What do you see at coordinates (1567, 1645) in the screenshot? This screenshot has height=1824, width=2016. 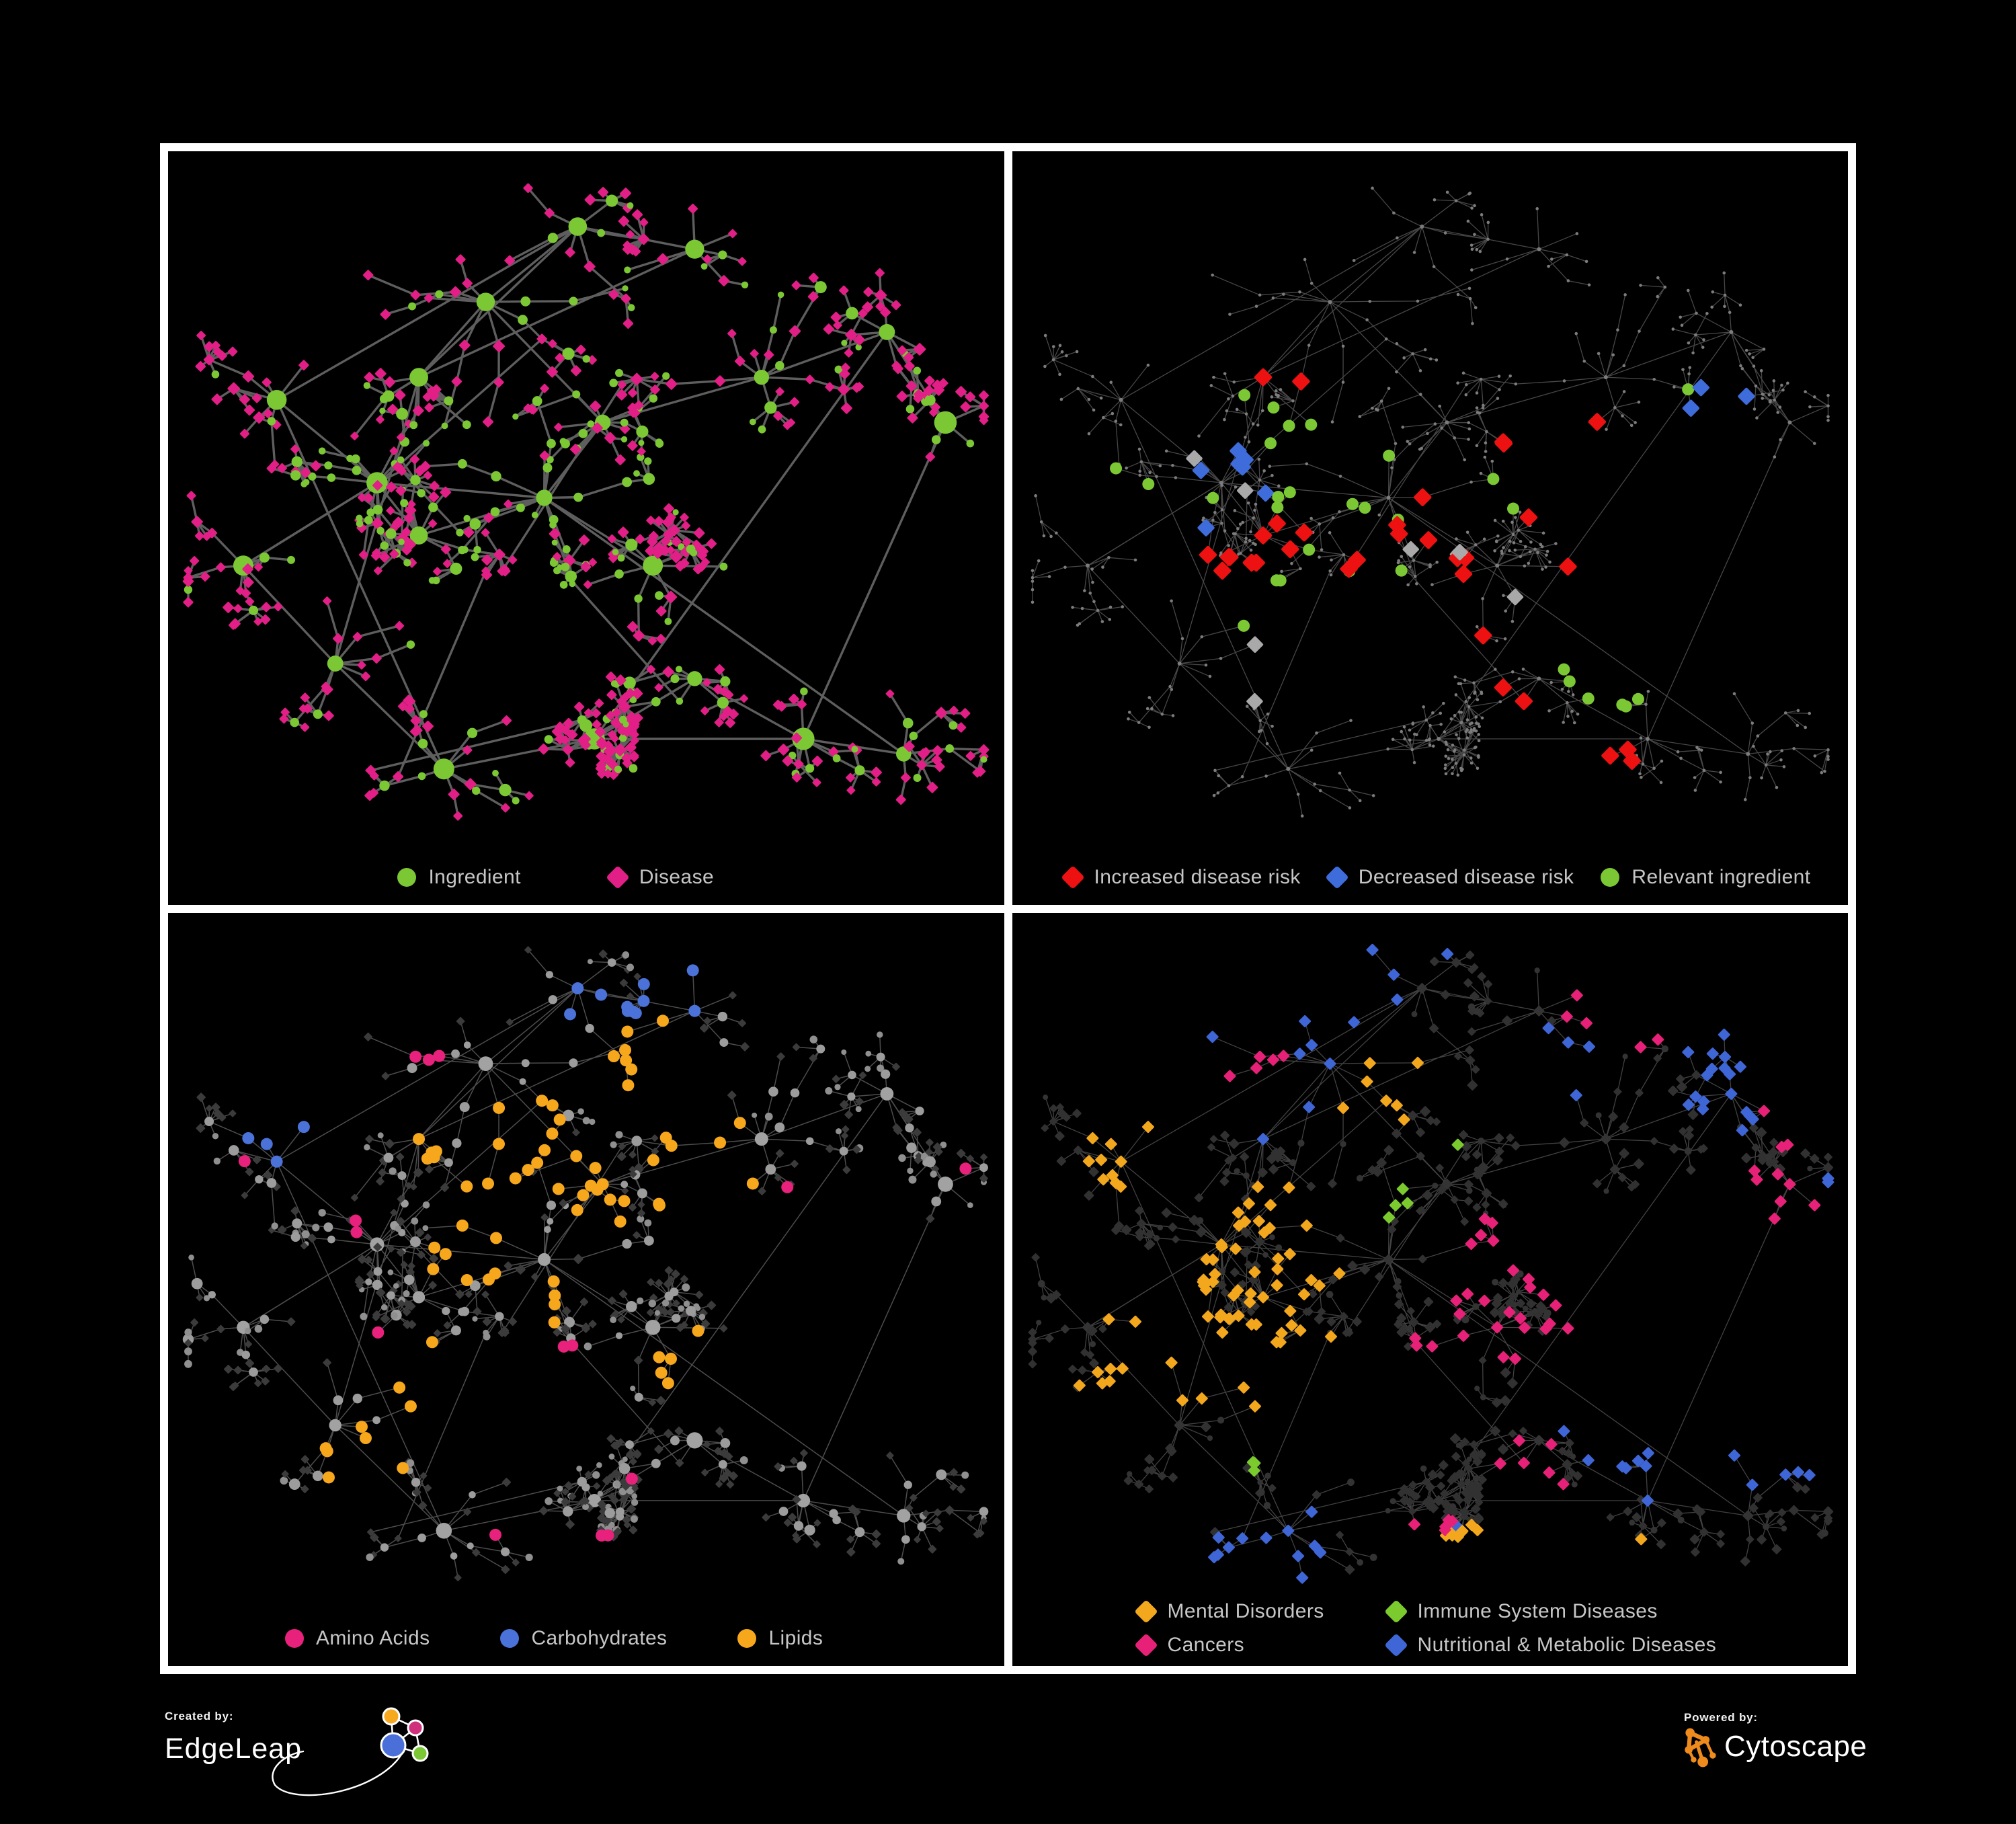 I see `legend-label: Nutritional & Metabolic Diseases` at bounding box center [1567, 1645].